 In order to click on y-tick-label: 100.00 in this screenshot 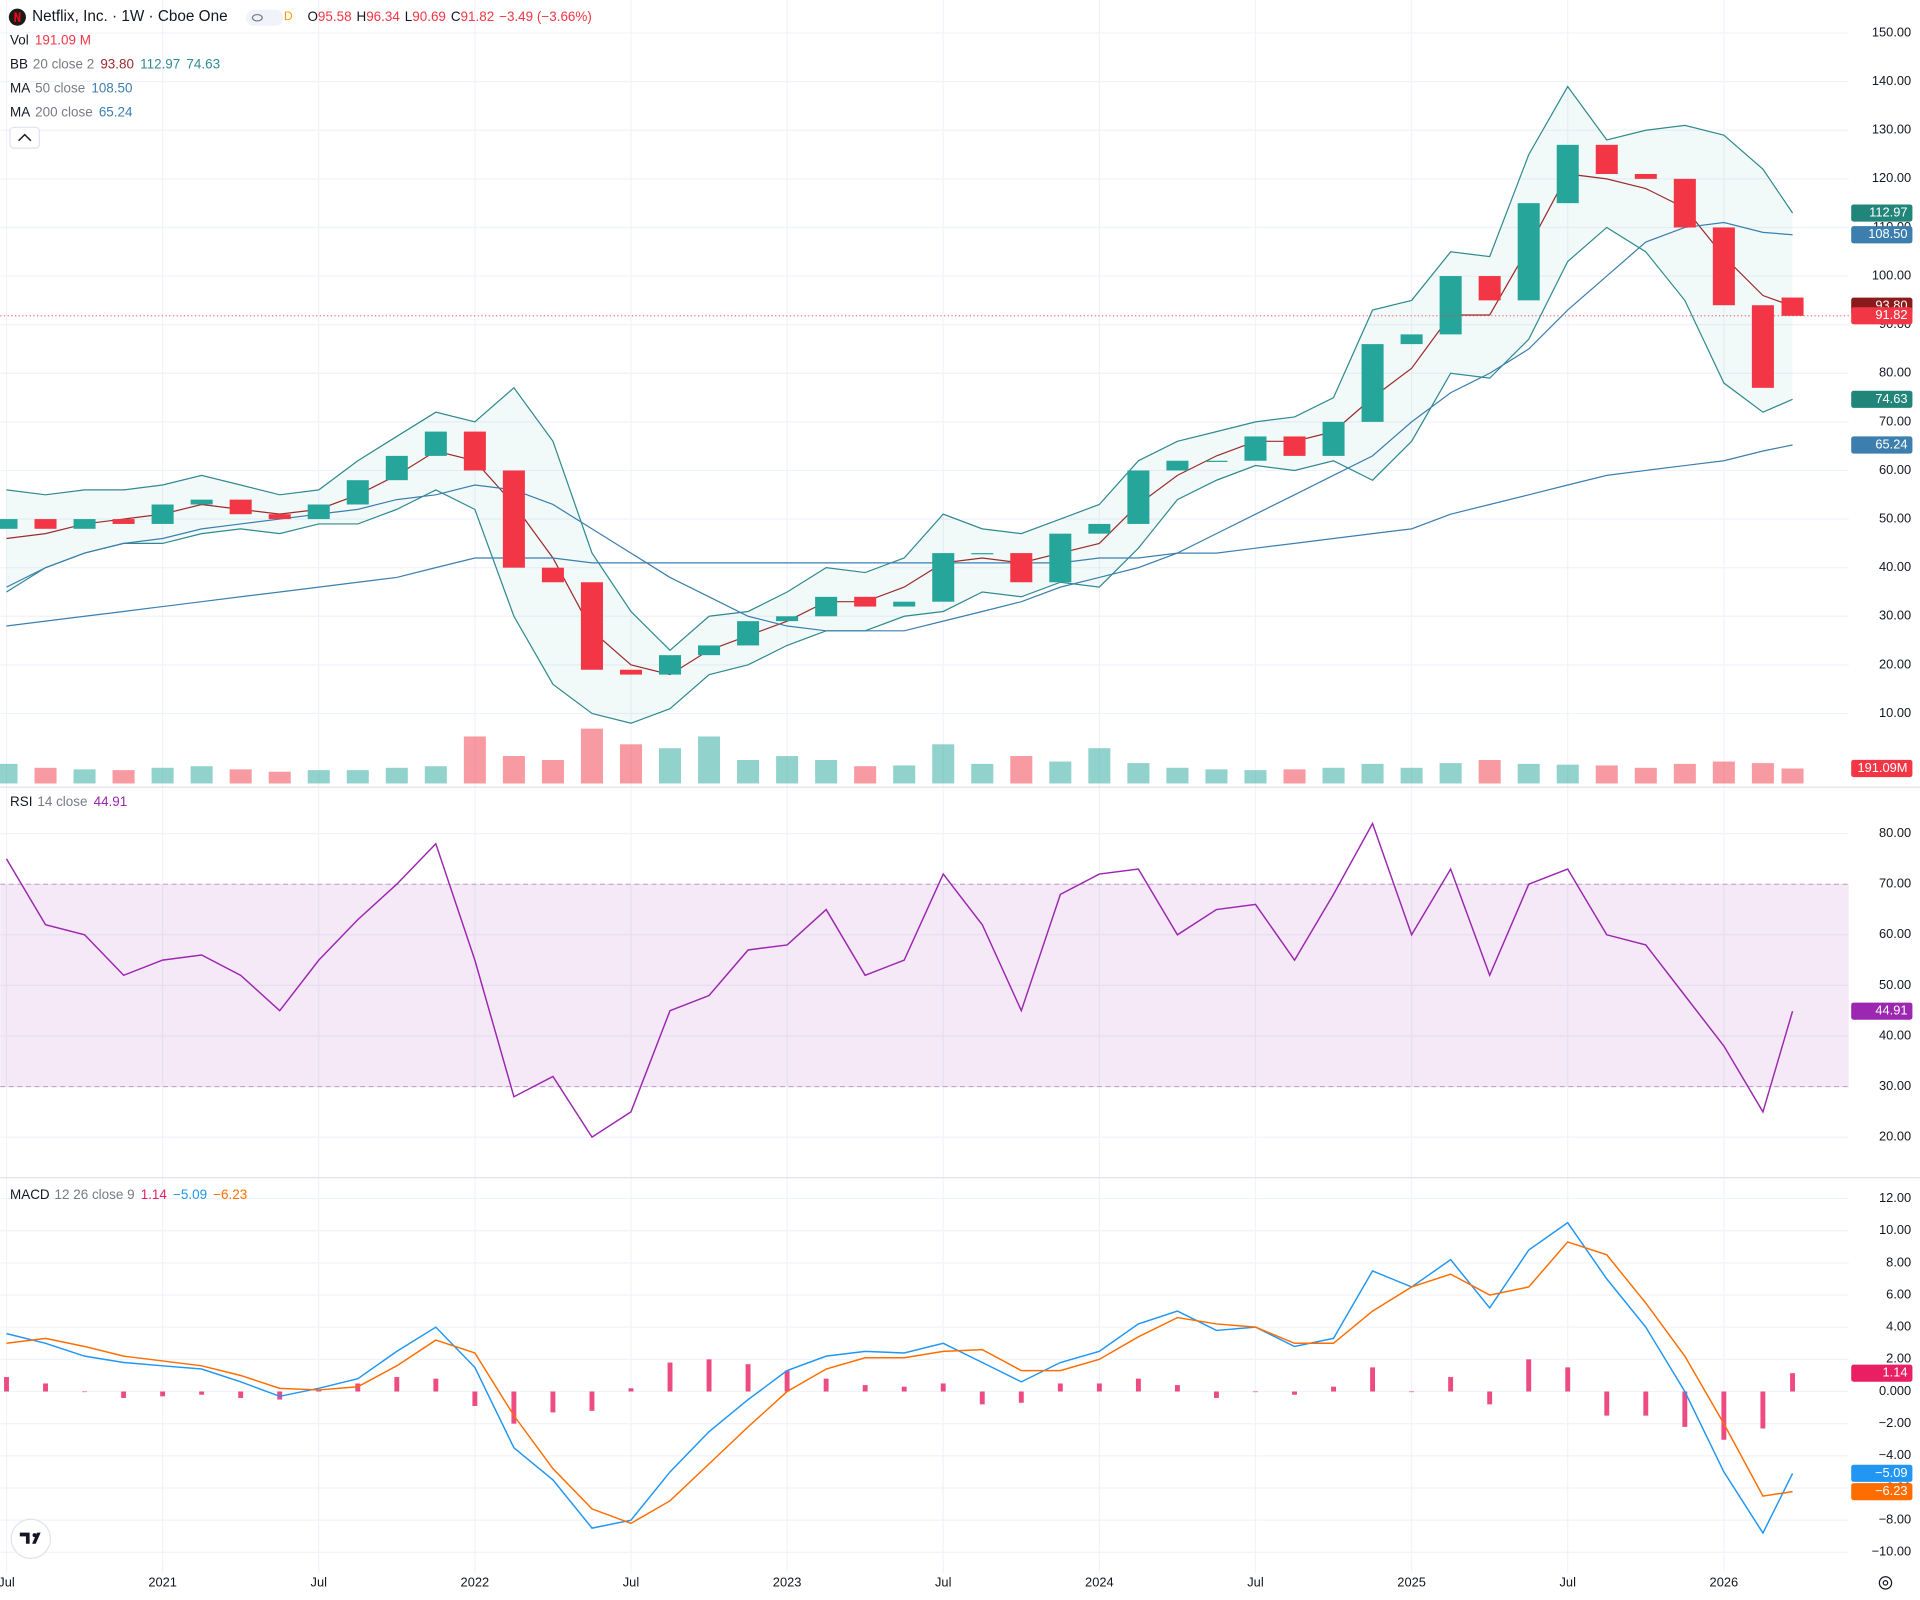, I will do `click(1891, 274)`.